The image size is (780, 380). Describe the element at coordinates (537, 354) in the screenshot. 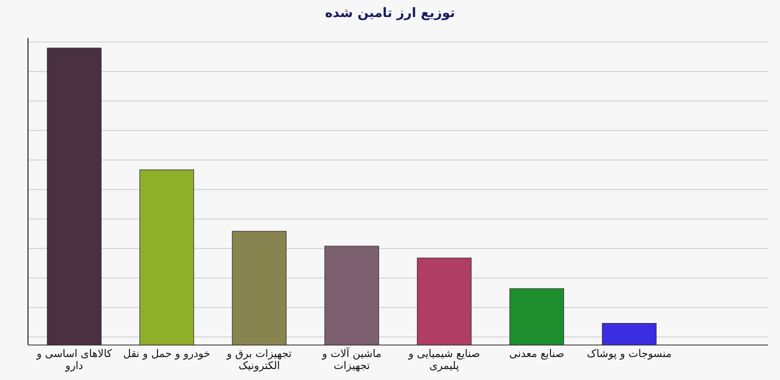

I see `x-tick-label: صنایع معدنی` at that location.